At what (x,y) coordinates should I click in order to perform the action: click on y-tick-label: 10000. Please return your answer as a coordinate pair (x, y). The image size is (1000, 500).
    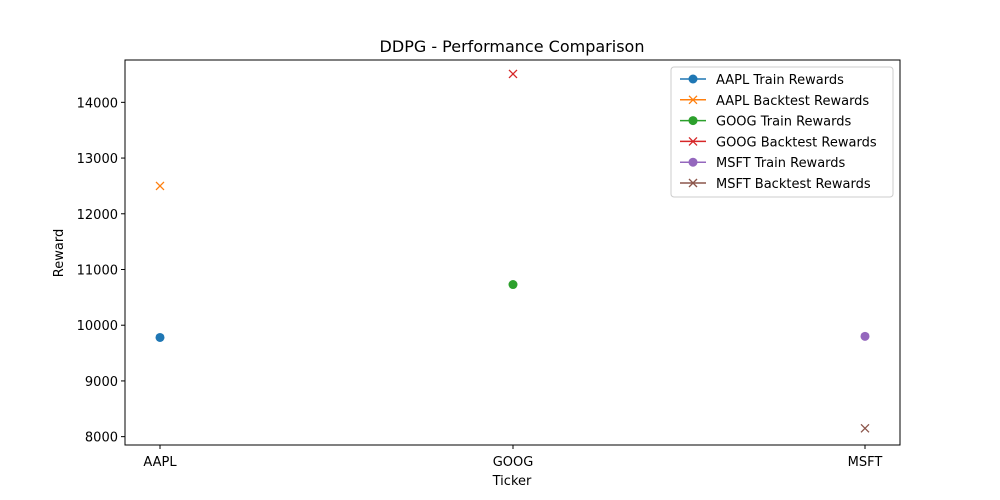
    Looking at the image, I should click on (97, 326).